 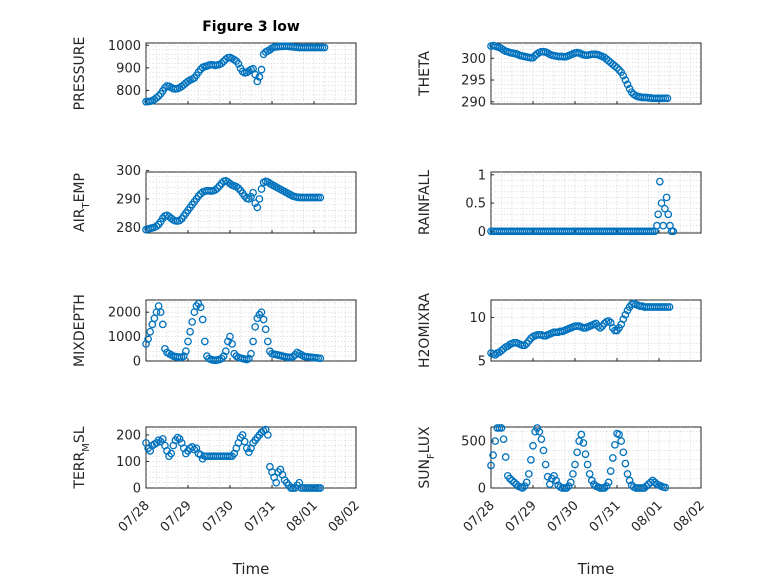 I want to click on y-tick-label: 0.5, so click(x=475, y=204).